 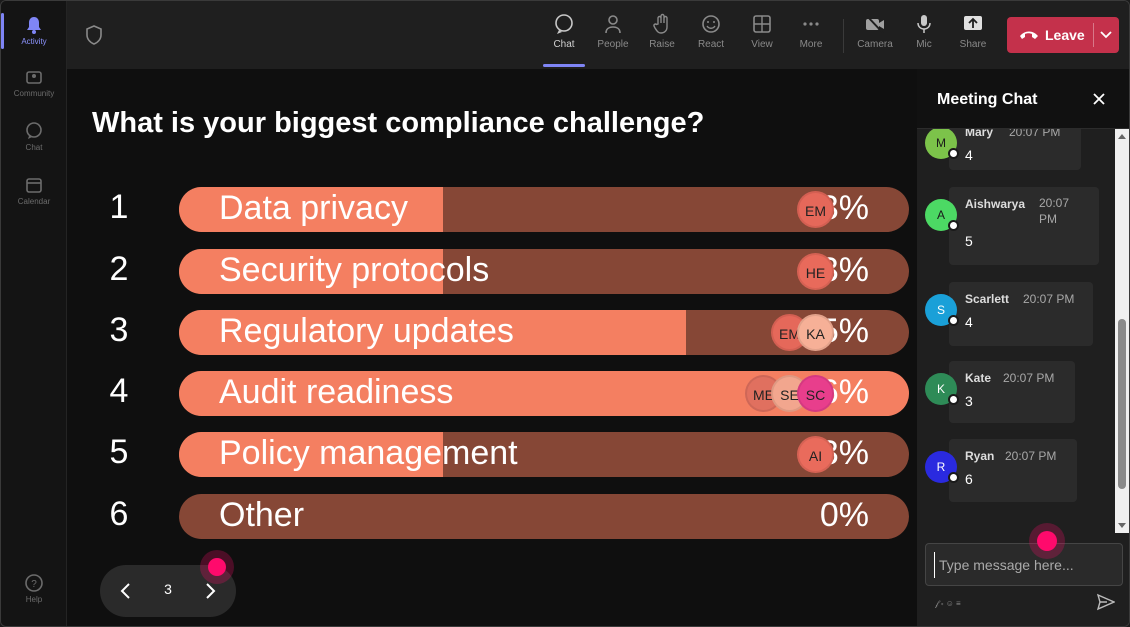 What do you see at coordinates (762, 36) in the screenshot?
I see `toolbar-view-button: View` at bounding box center [762, 36].